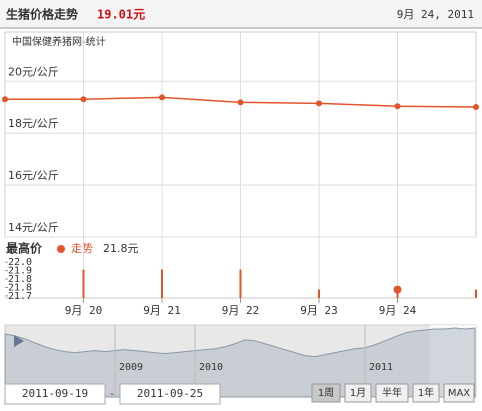 Image resolution: width=482 pixels, height=411 pixels. I want to click on legend-value: 21.8元, so click(121, 248).